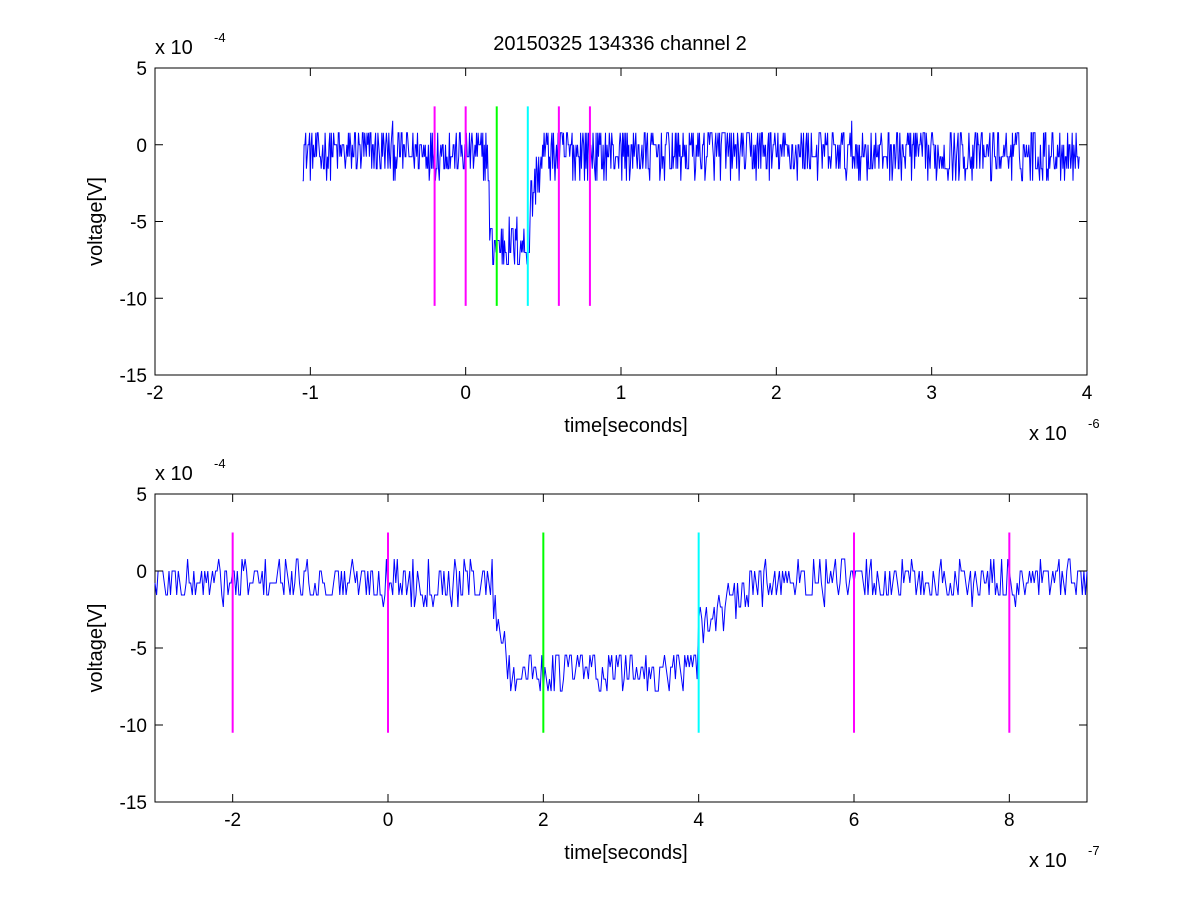 This screenshot has height=900, width=1200. Describe the element at coordinates (620, 44) in the screenshot. I see `figure-title: 20150325 134336 channel 2` at that location.